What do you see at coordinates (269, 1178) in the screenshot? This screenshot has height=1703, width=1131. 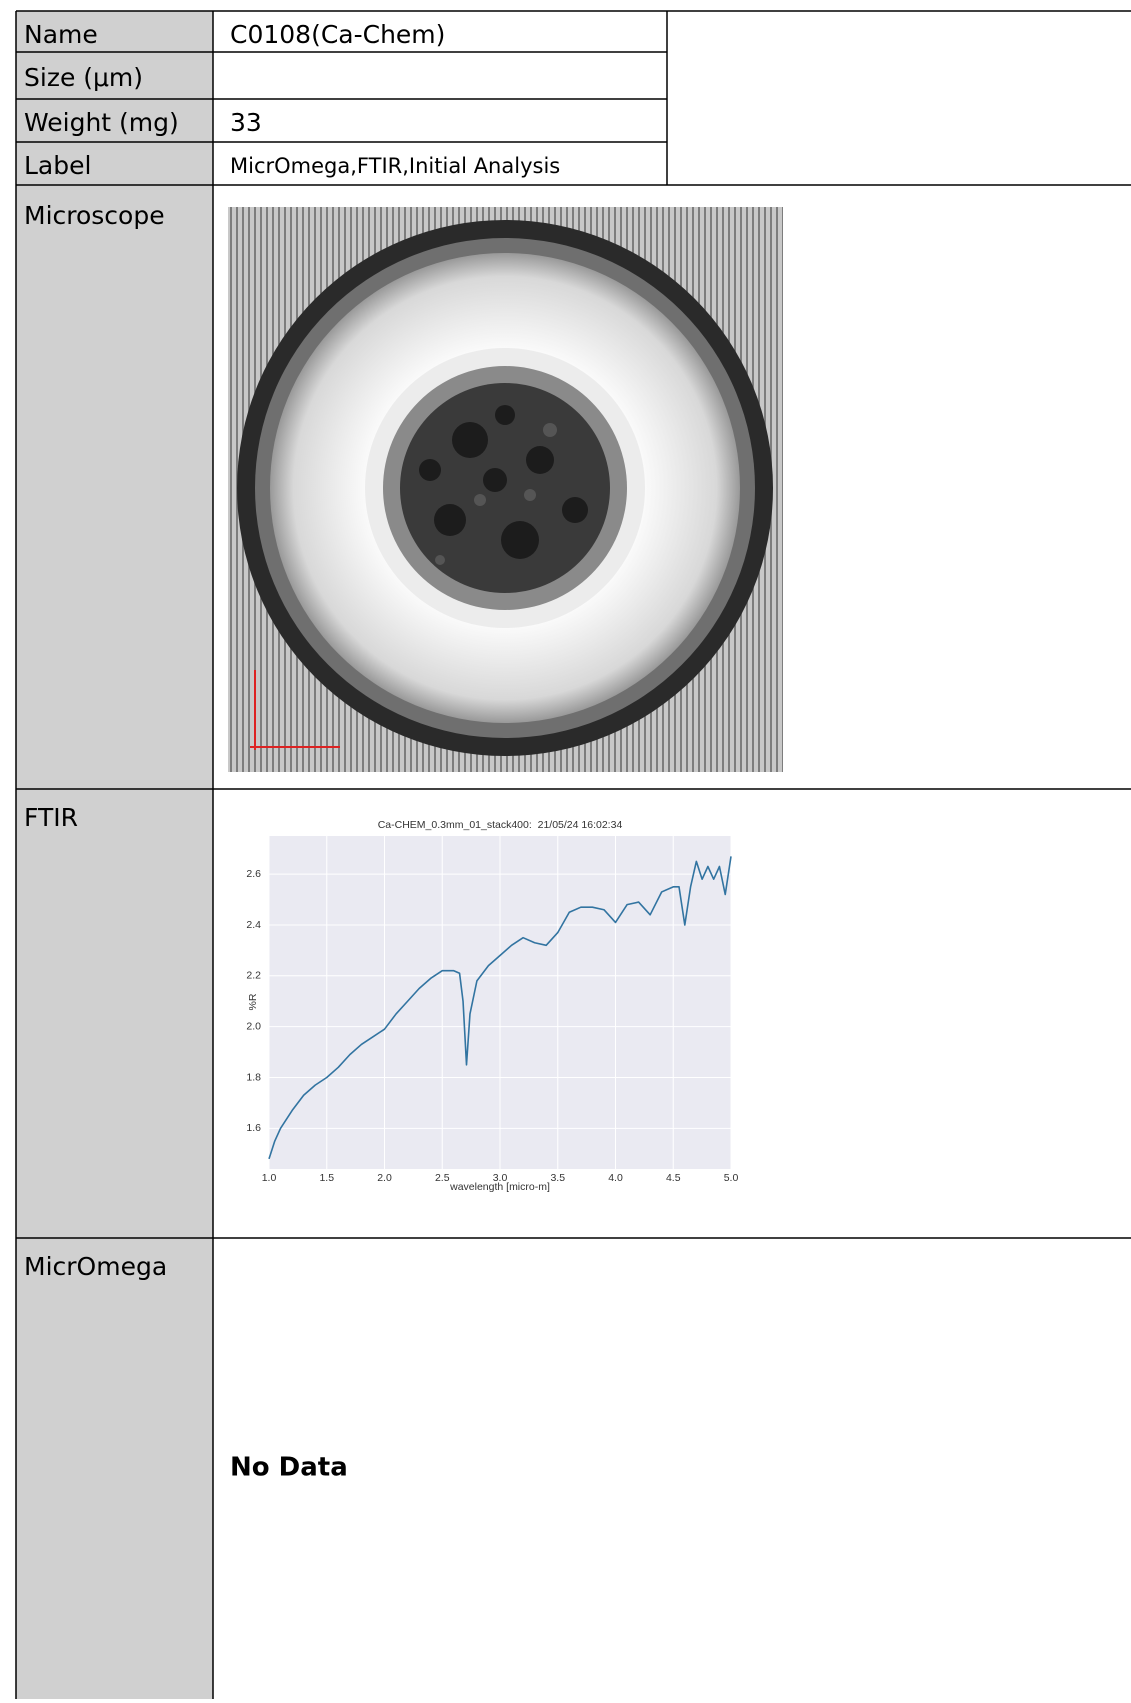 I see `x-tick-label: 1.0` at bounding box center [269, 1178].